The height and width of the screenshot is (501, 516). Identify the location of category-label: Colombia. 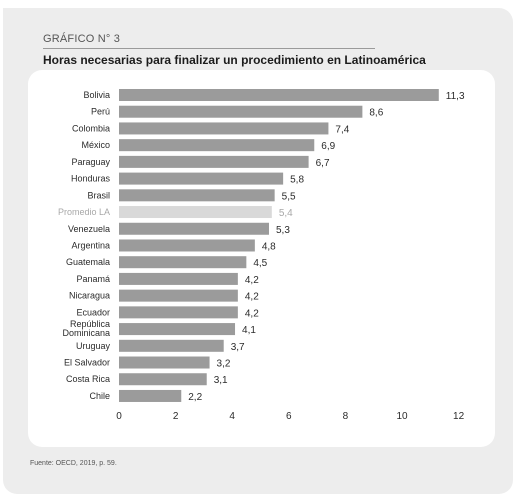
(91, 128).